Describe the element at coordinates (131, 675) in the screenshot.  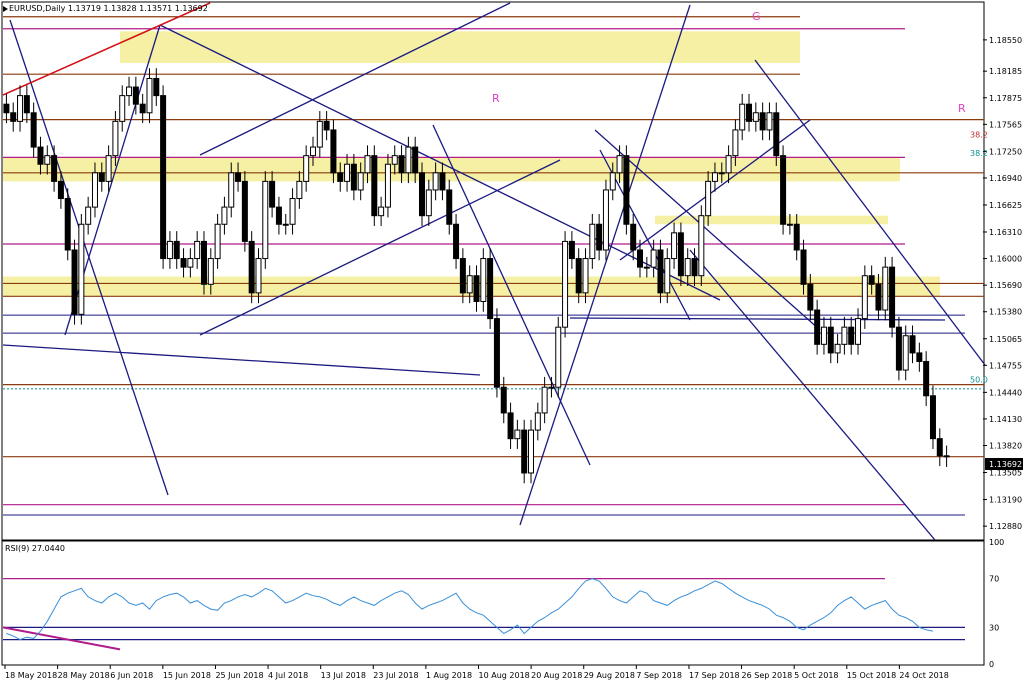
I see `time-tick-label: 6 Jun 2018` at that location.